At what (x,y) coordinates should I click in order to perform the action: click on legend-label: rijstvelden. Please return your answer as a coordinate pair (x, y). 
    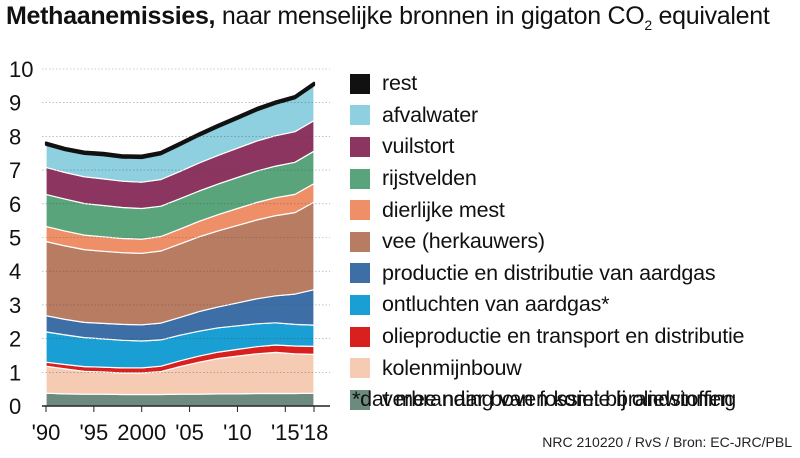
    Looking at the image, I should click on (429, 178).